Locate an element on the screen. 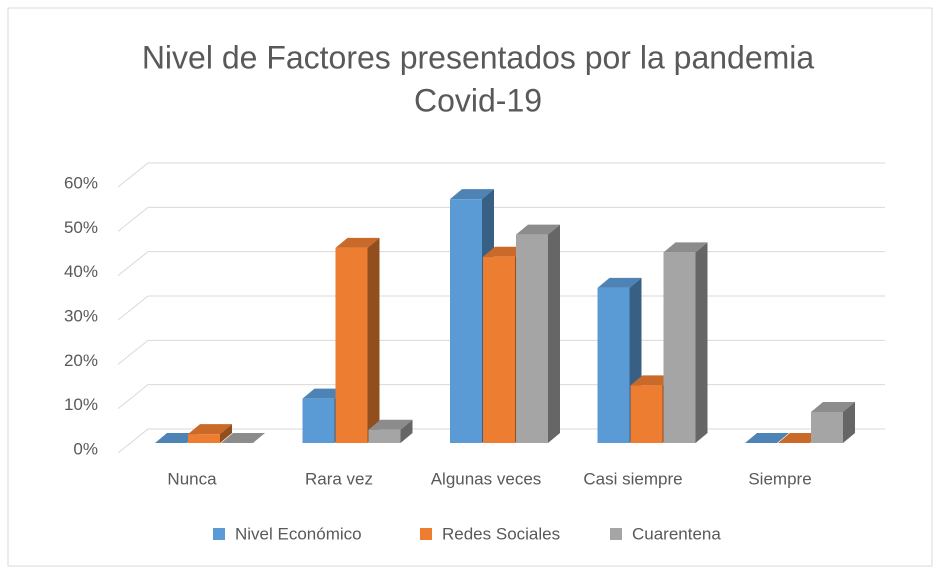  y-tick-label: 40% is located at coordinates (81, 271).